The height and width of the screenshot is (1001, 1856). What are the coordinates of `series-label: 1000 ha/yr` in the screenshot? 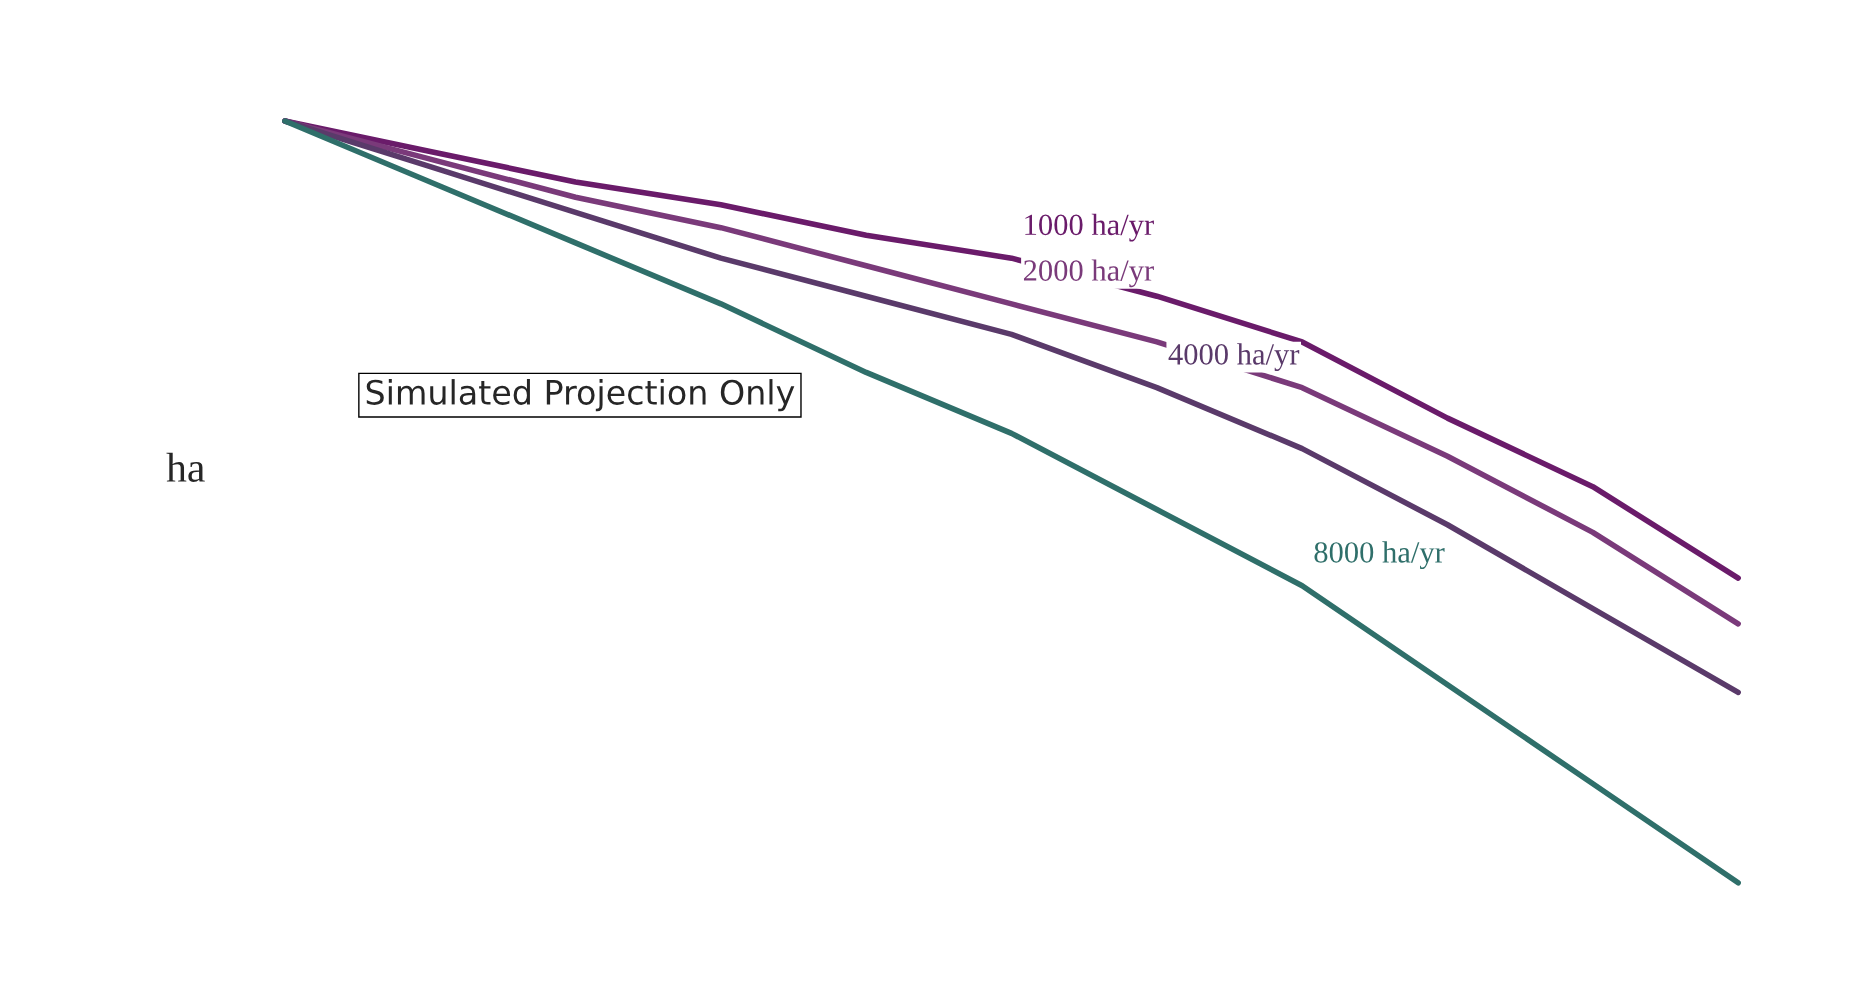 It's located at (1089, 227).